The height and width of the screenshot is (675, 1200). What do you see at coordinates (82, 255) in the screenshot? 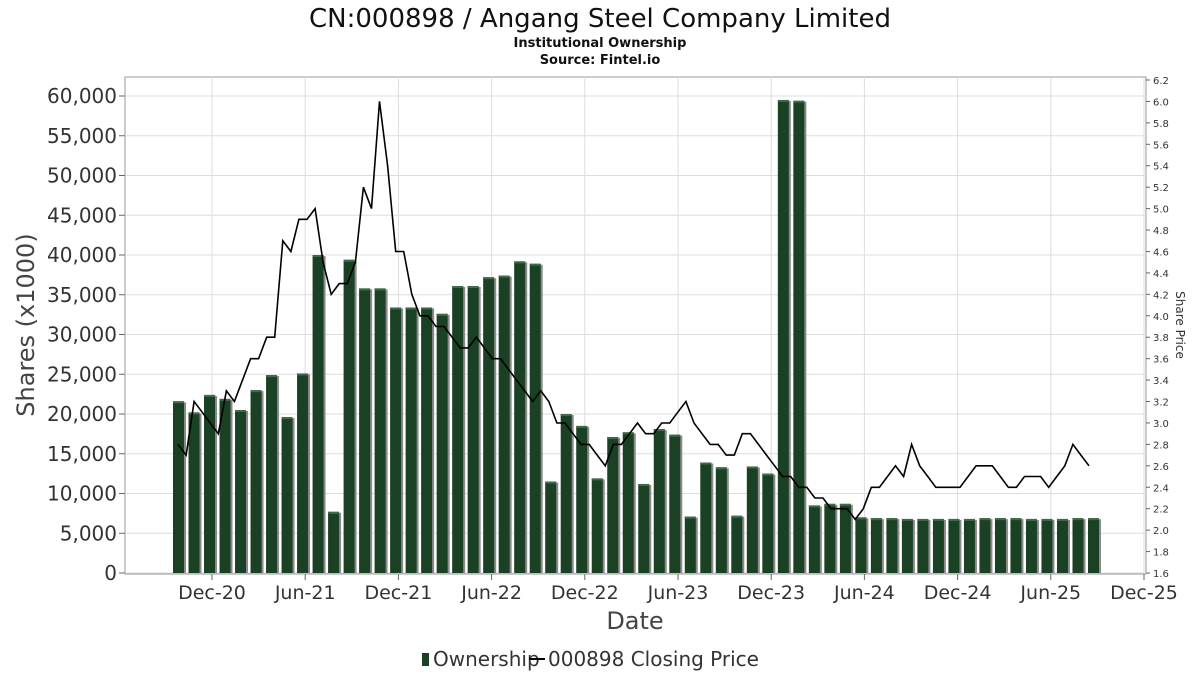
I see `y-tick-label: 40,000` at bounding box center [82, 255].